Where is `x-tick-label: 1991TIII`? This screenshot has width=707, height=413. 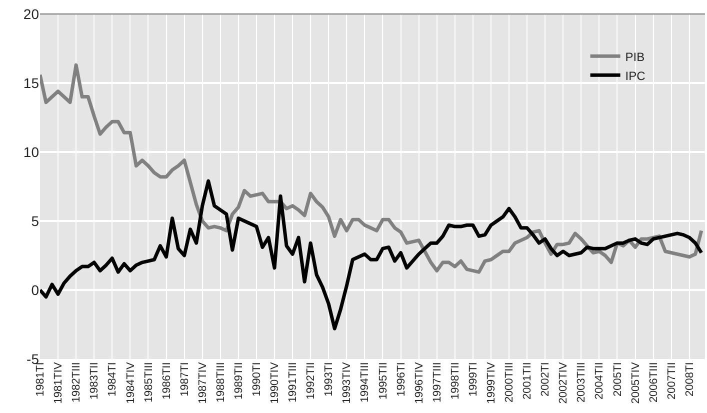 x-tick-label: 1991TIII is located at coordinates (293, 382).